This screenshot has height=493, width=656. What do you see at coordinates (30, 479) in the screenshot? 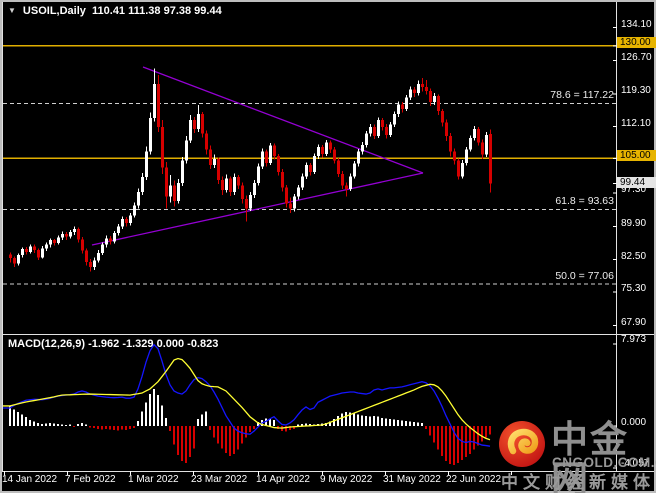
I see `date-axis-label: 14 Jan 2022` at bounding box center [30, 479].